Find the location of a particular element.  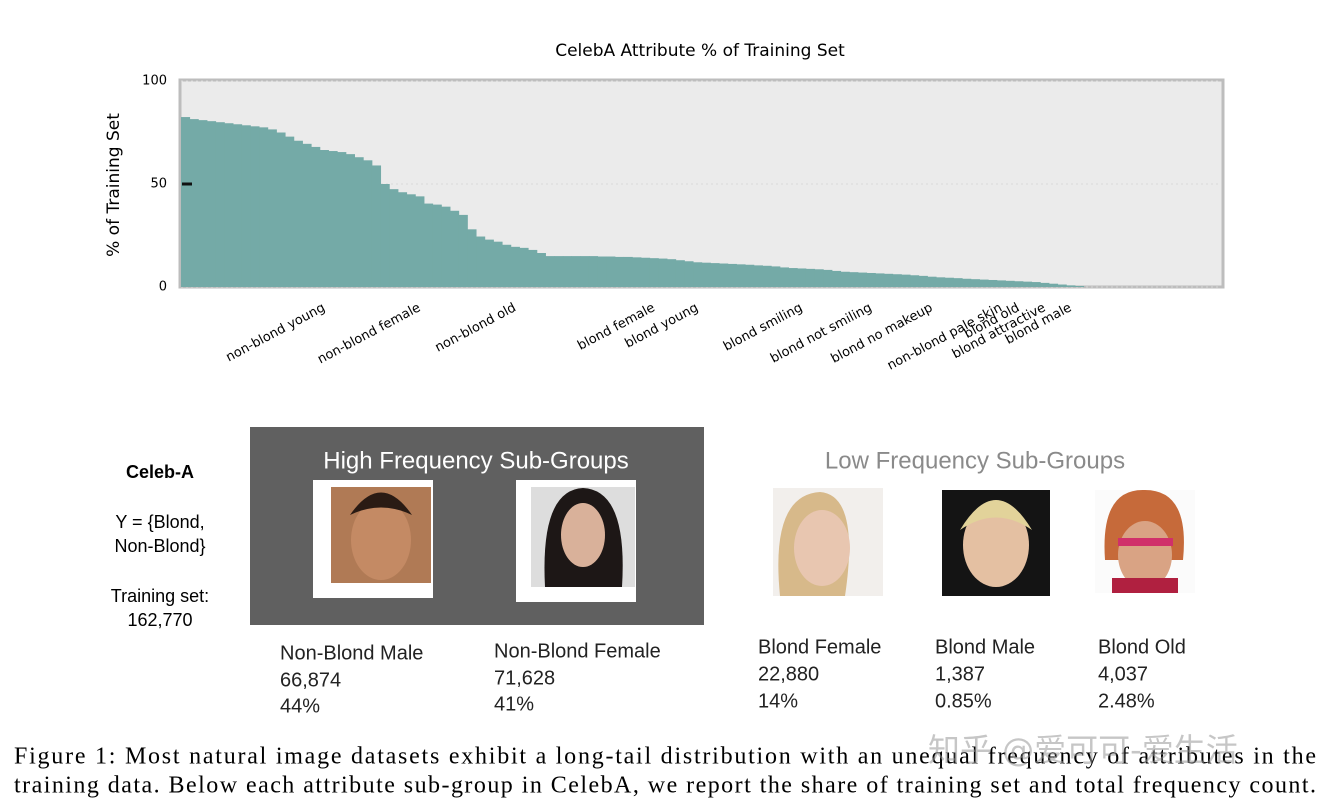

group-name: Non-Blond Female is located at coordinates (577, 651).